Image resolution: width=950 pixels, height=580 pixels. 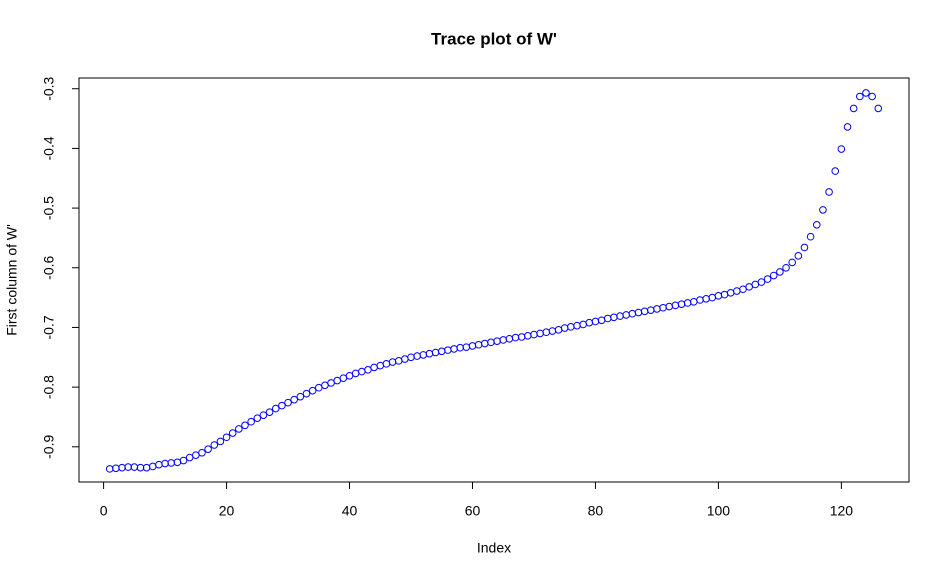 I want to click on chart-title: Trace plot of W', so click(x=494, y=38).